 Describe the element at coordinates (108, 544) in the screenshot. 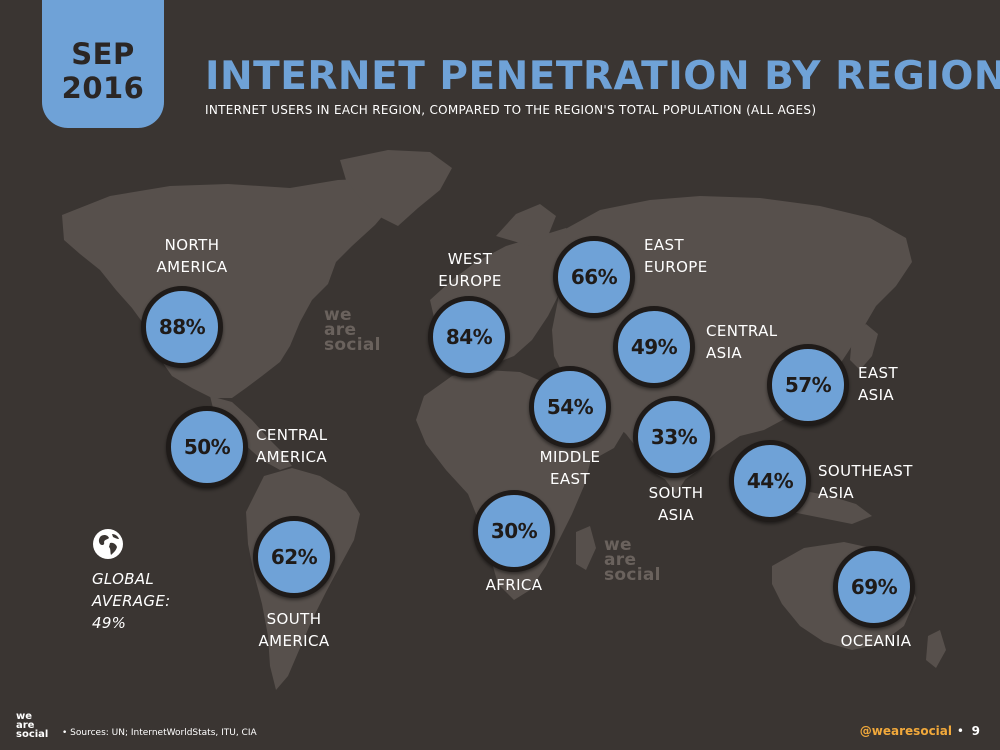

I see `globe-icon` at that location.